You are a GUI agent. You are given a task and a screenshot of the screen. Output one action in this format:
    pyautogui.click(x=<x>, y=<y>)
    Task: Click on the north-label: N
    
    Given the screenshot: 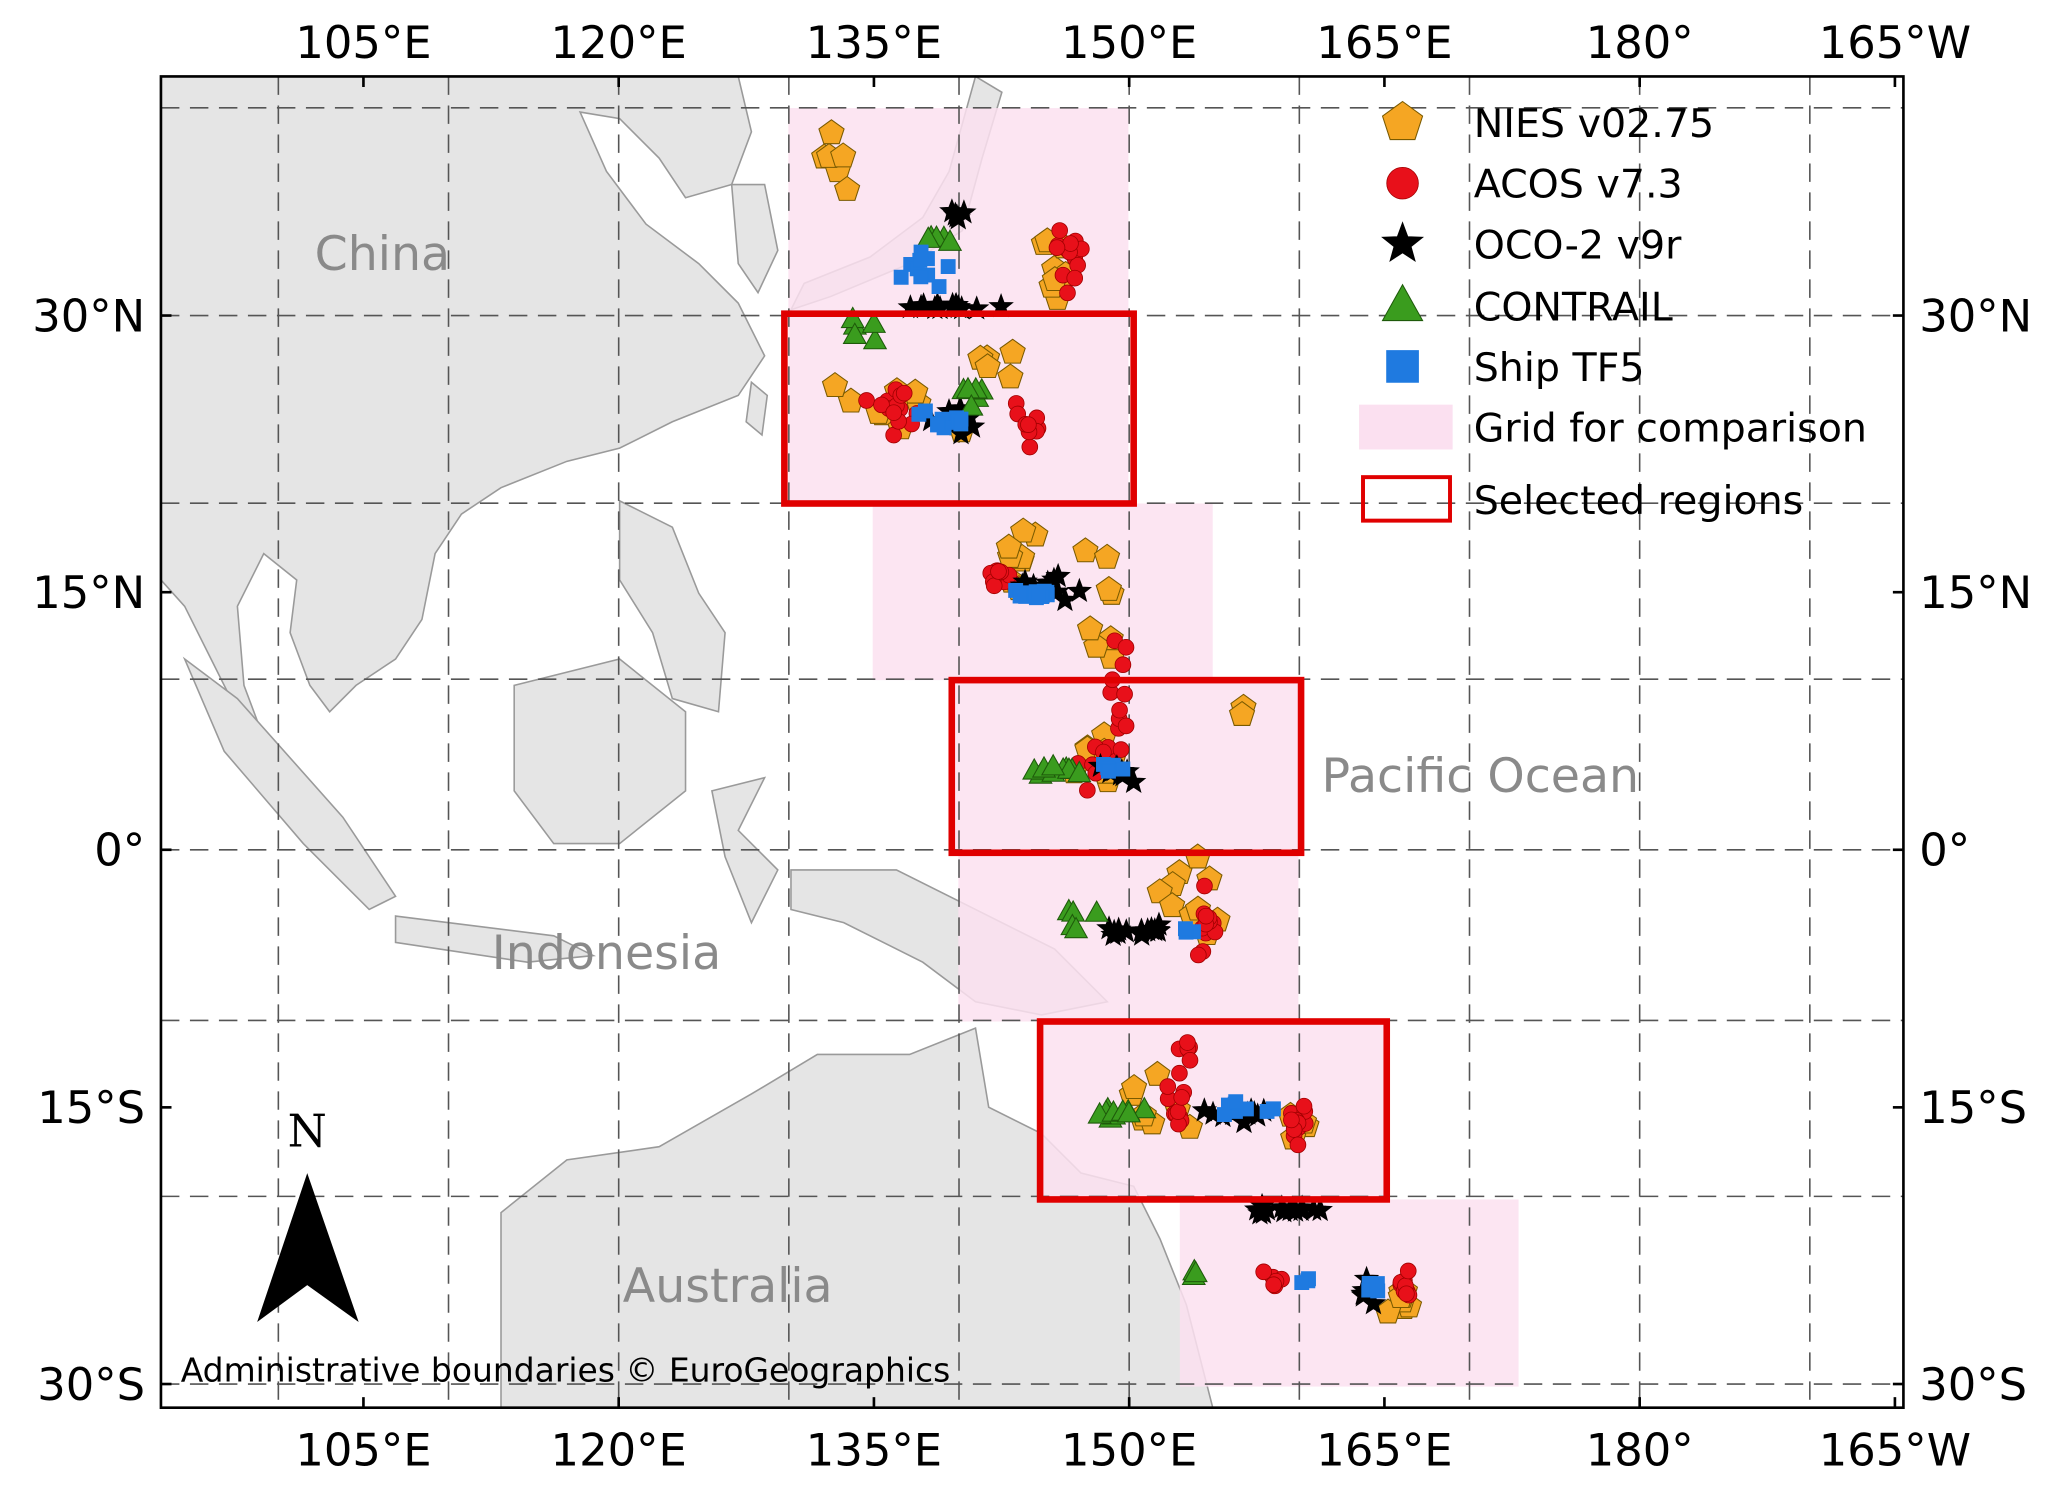 What is the action you would take?
    pyautogui.click(x=307, y=1131)
    